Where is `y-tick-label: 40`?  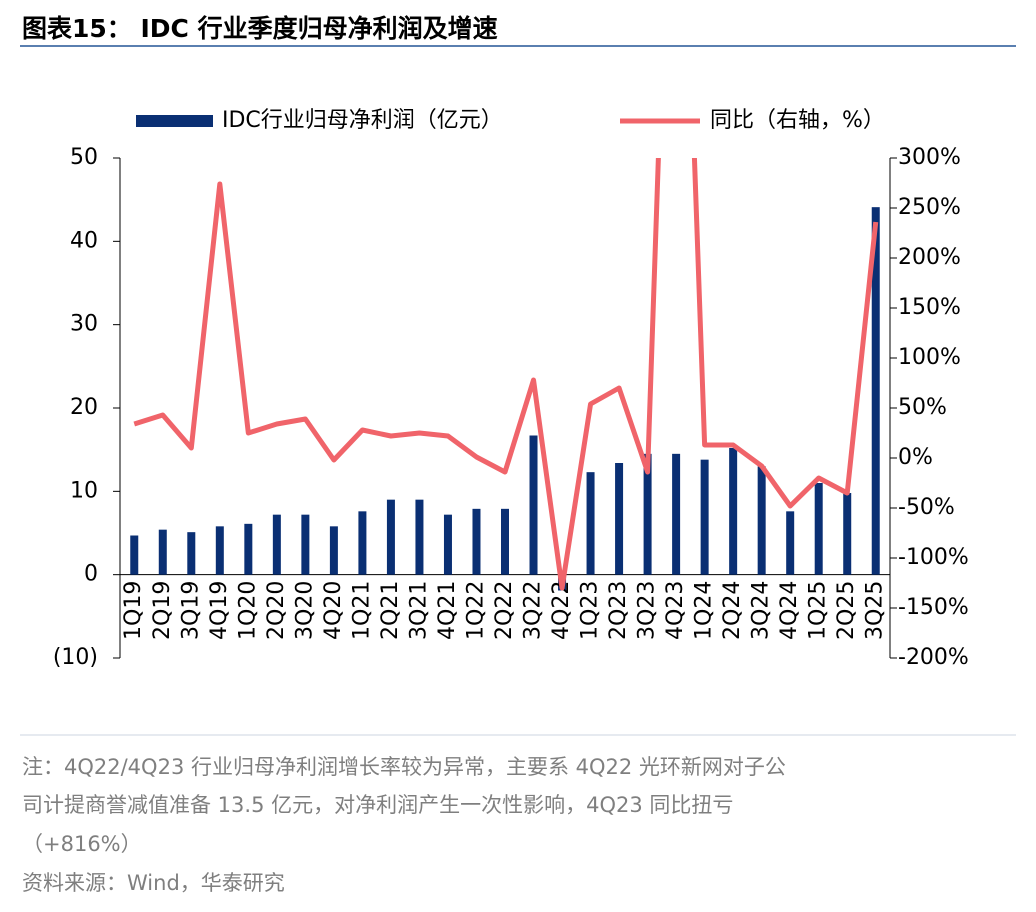 y-tick-label: 40 is located at coordinates (84, 240).